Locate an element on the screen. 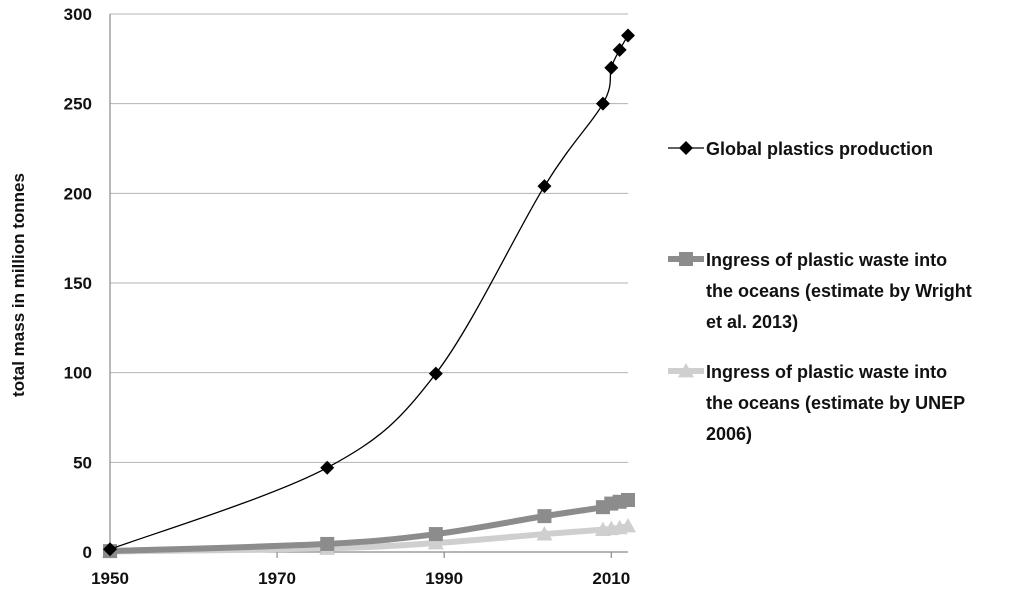  x-tick-label: 1990 is located at coordinates (444, 578).